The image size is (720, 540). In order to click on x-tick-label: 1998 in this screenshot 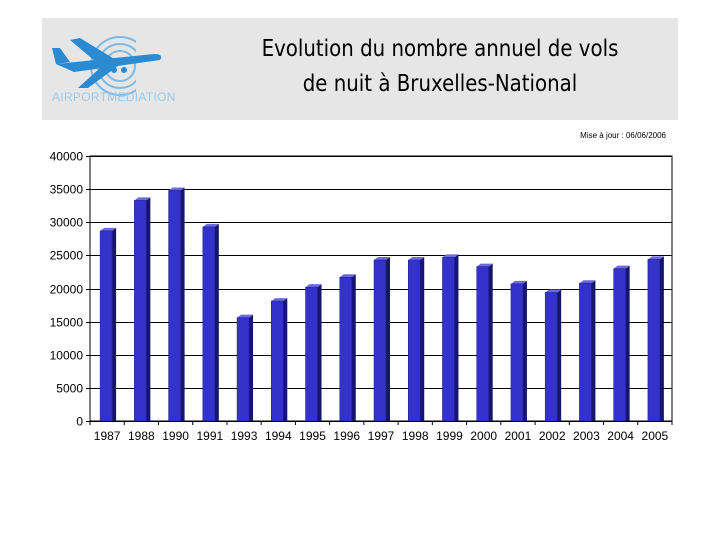, I will do `click(415, 436)`.